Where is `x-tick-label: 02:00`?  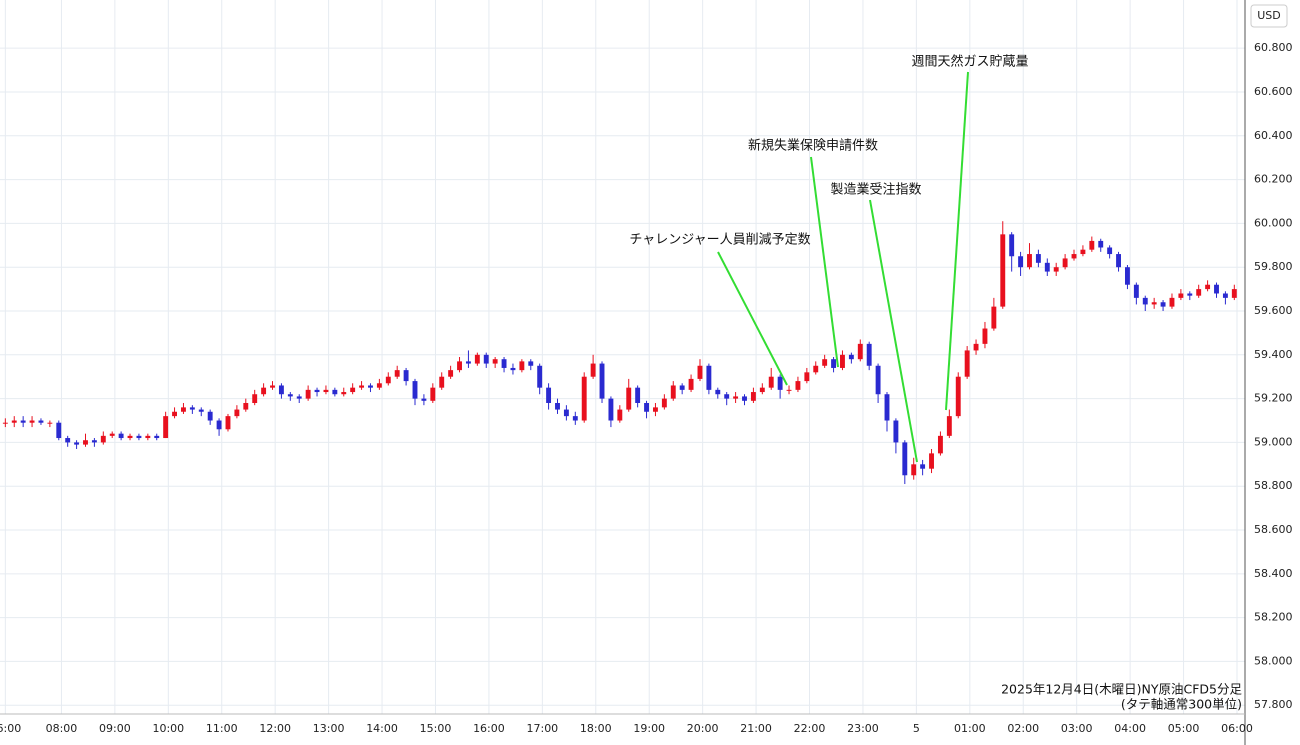
x-tick-label: 02:00 is located at coordinates (1023, 728).